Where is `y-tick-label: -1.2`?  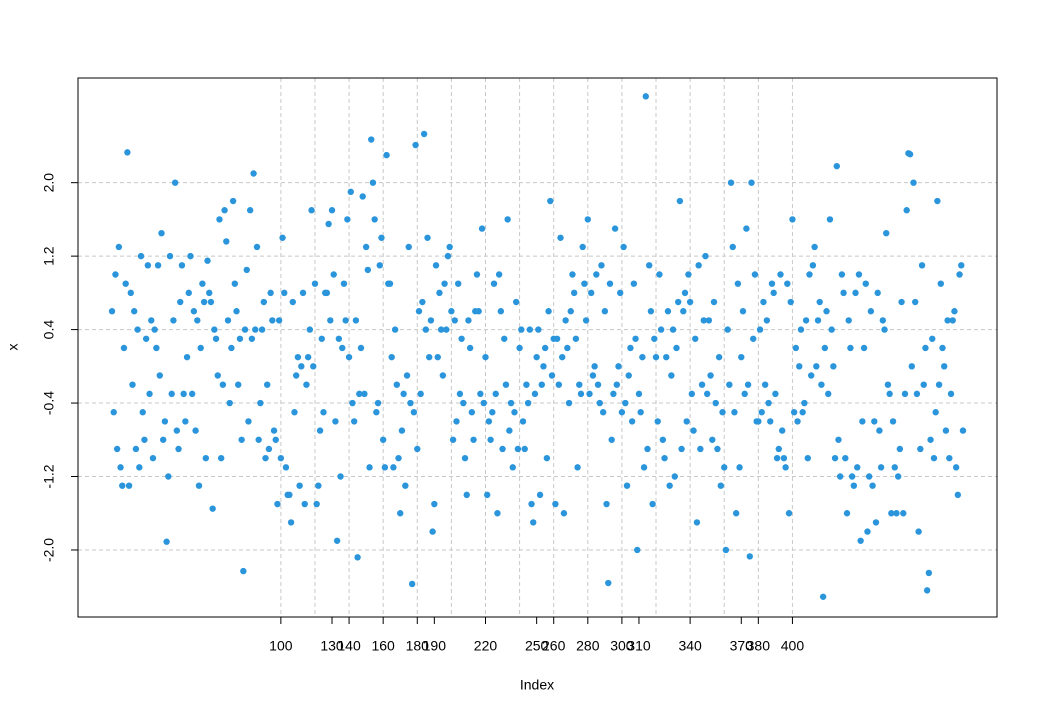 y-tick-label: -1.2 is located at coordinates (49, 476).